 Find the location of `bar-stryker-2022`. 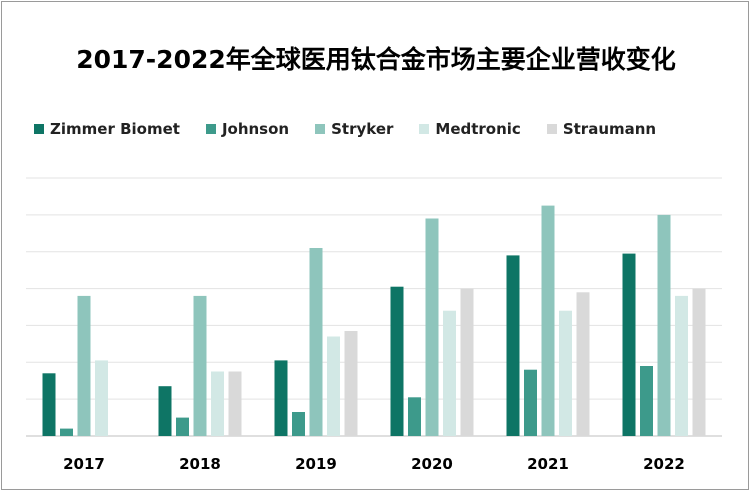

bar-stryker-2022 is located at coordinates (664, 325).